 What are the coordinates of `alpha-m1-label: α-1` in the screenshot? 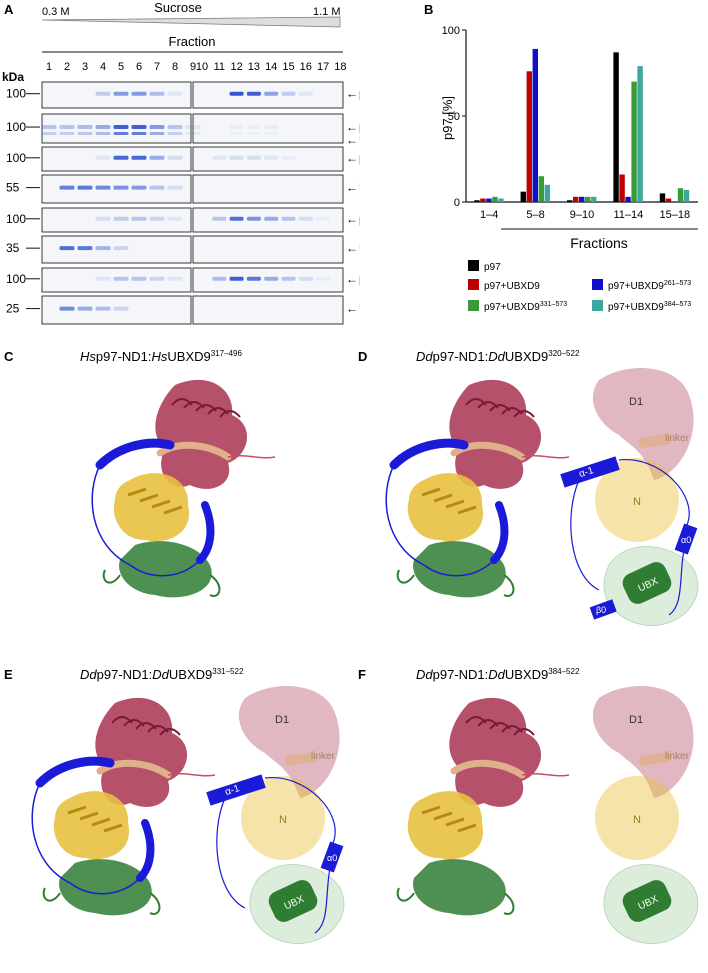 It's located at (587, 472).